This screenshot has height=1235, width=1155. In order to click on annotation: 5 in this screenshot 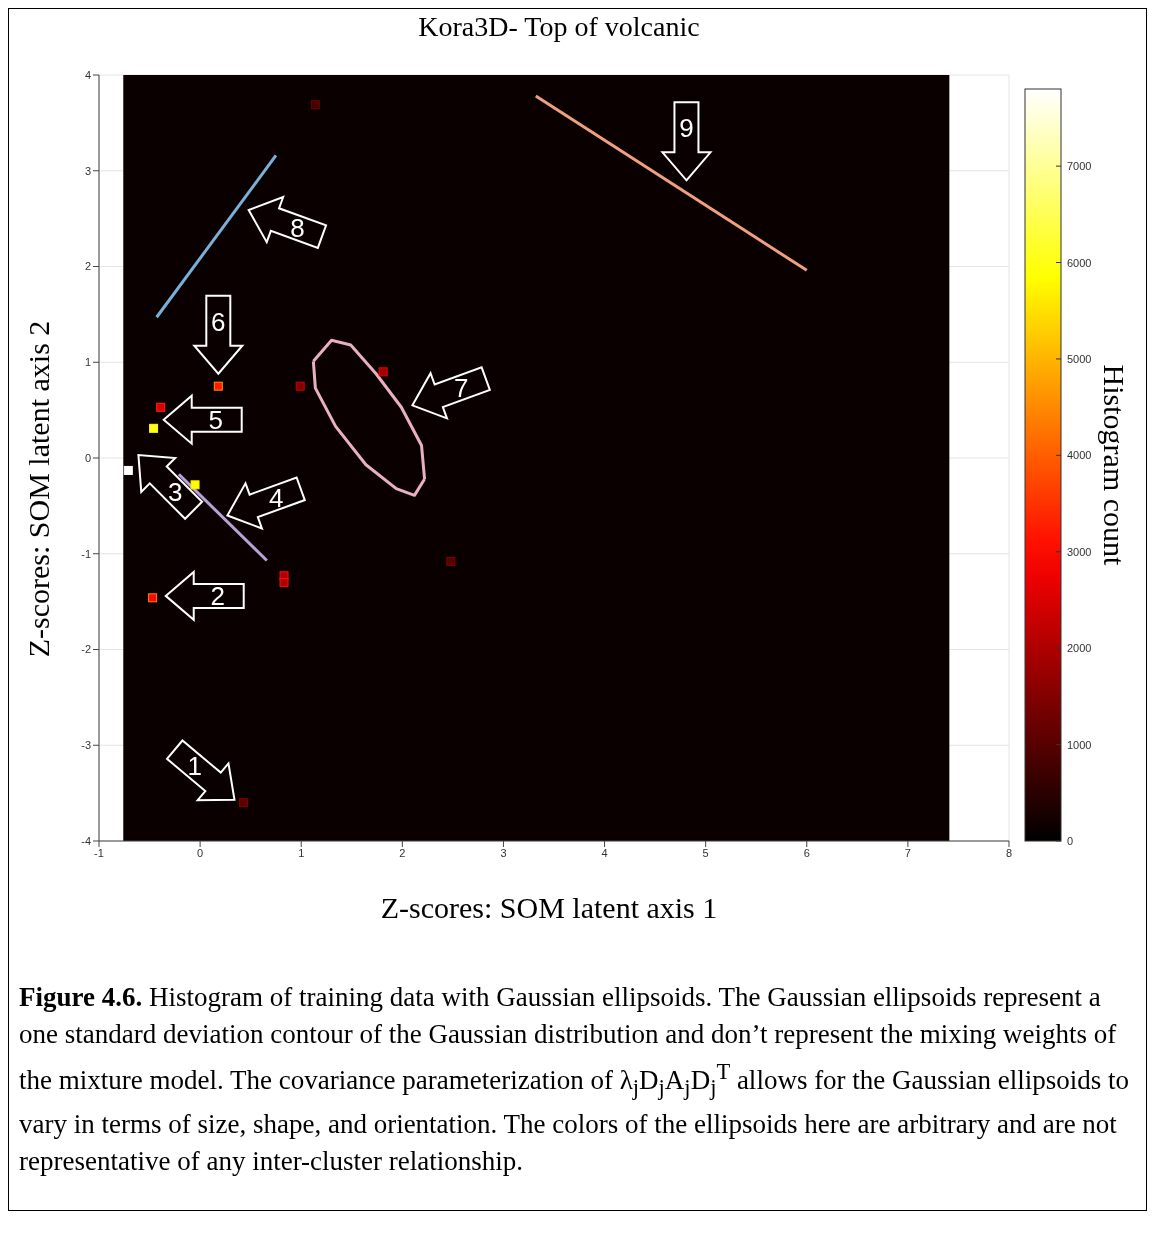, I will do `click(215, 419)`.